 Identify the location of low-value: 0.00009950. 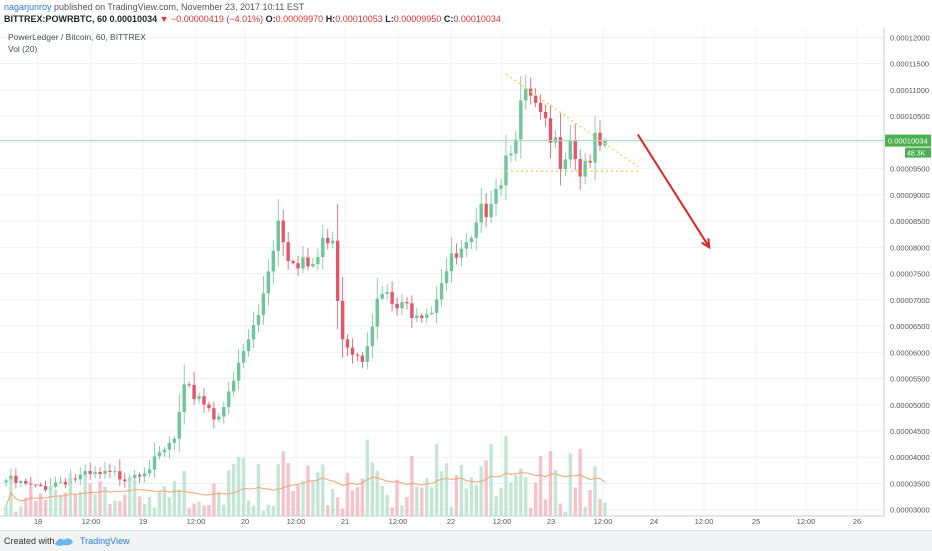
(417, 19).